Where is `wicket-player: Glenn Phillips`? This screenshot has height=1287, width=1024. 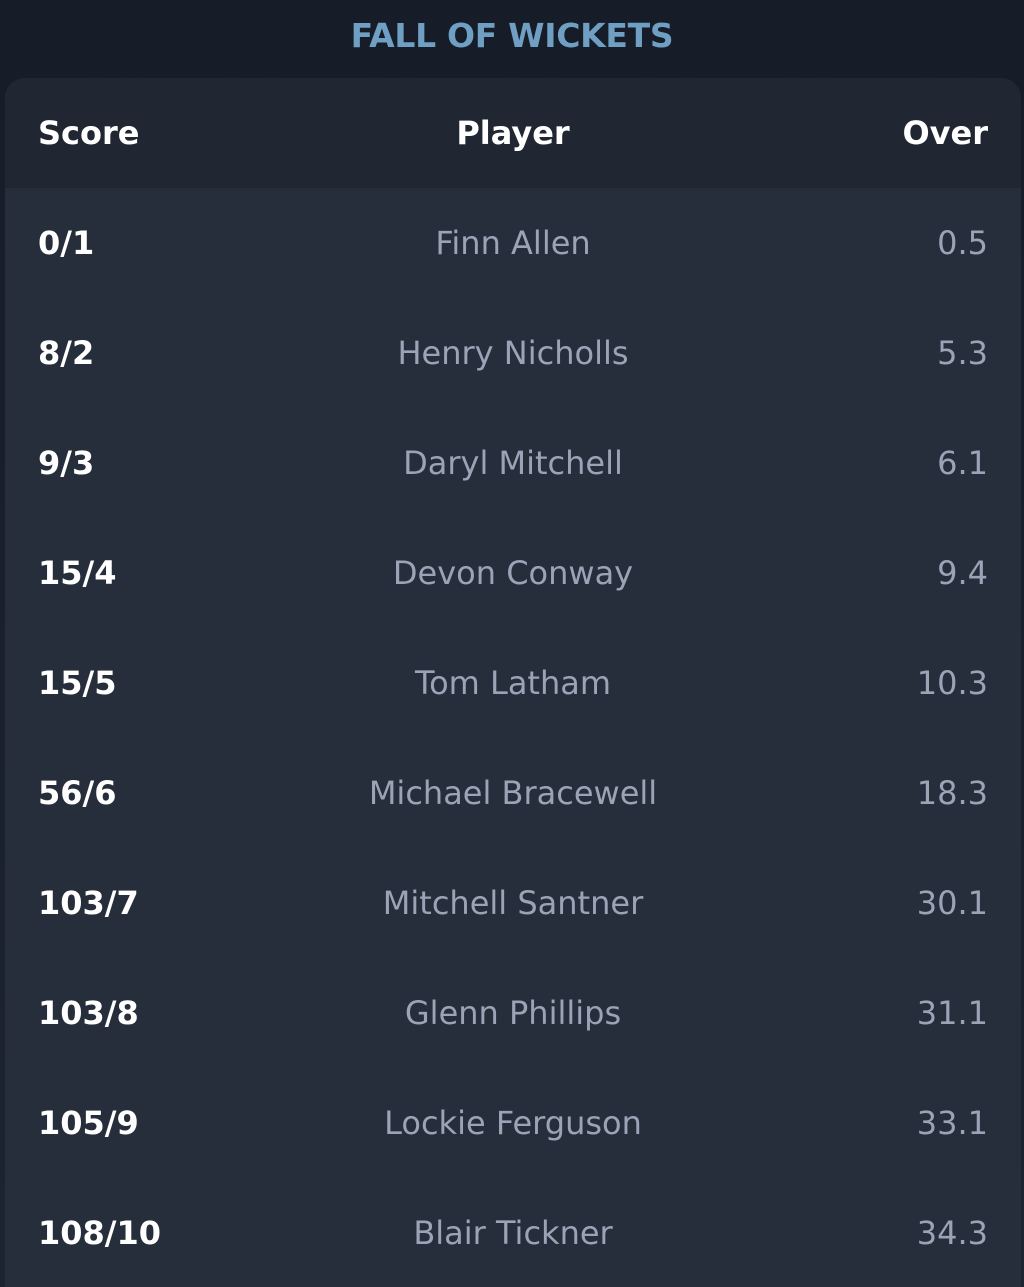
wicket-player: Glenn Phillips is located at coordinates (513, 1013).